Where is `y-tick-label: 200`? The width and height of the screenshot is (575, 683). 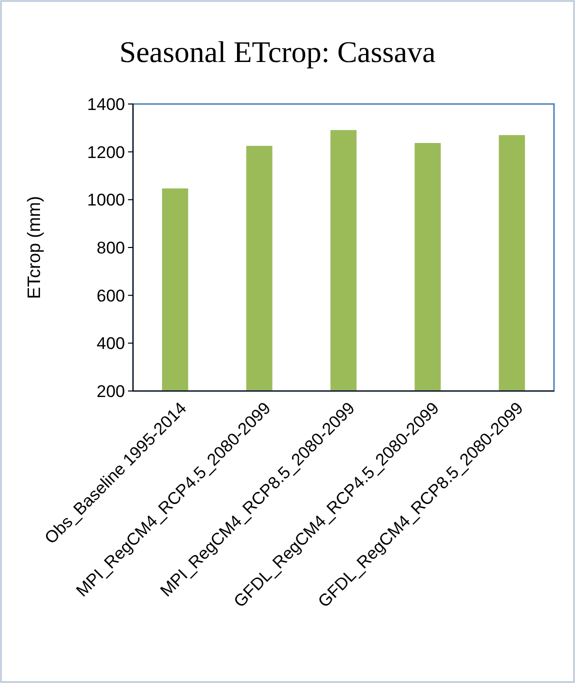
y-tick-label: 200 is located at coordinates (110, 391).